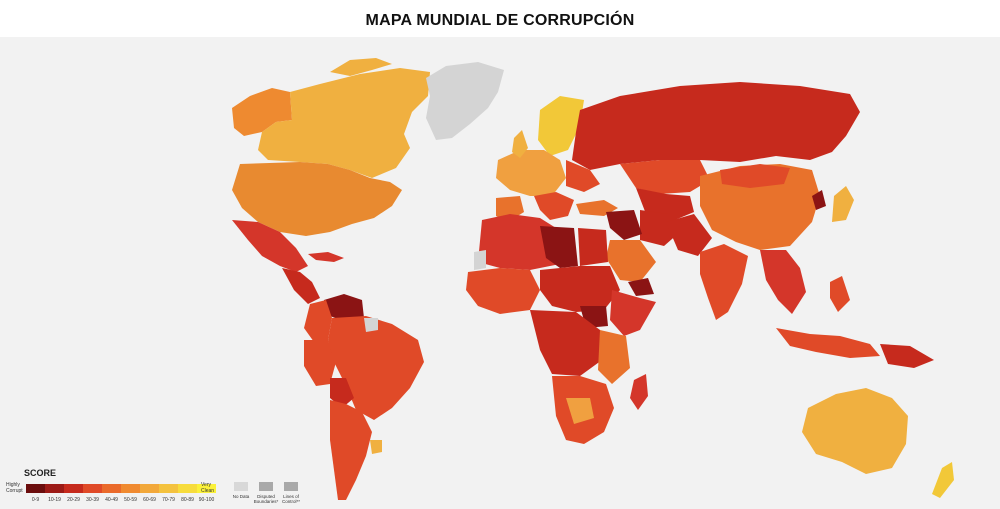  What do you see at coordinates (130, 500) in the screenshot?
I see `legend-scale-label-5: 50-59` at bounding box center [130, 500].